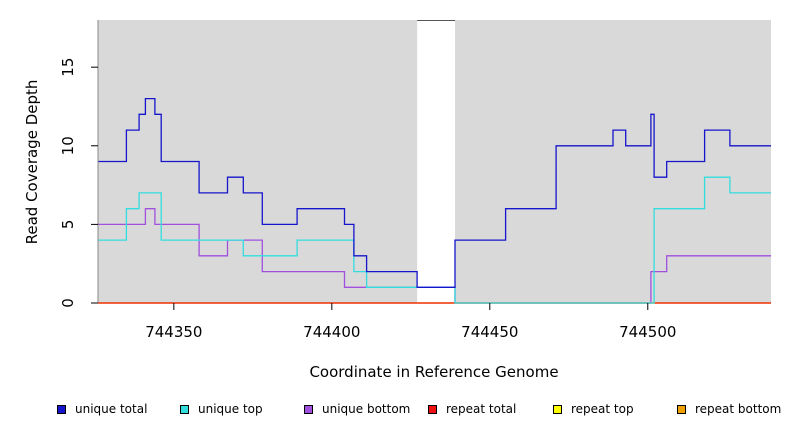 Image resolution: width=792 pixels, height=432 pixels. I want to click on y-axis-label: Read Coverage Depth, so click(32, 162).